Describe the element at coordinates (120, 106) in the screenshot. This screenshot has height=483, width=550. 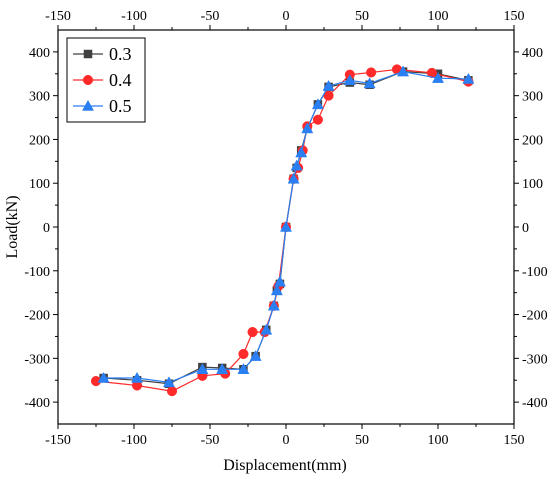
I see `legend-label: 0.5` at that location.